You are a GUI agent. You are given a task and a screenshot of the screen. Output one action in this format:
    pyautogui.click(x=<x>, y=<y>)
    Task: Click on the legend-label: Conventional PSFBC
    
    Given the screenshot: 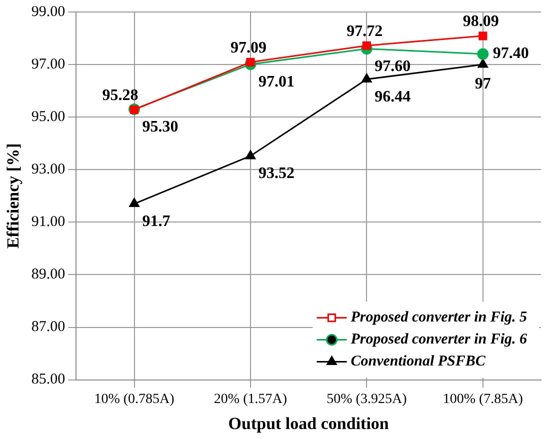 What is the action you would take?
    pyautogui.click(x=418, y=362)
    